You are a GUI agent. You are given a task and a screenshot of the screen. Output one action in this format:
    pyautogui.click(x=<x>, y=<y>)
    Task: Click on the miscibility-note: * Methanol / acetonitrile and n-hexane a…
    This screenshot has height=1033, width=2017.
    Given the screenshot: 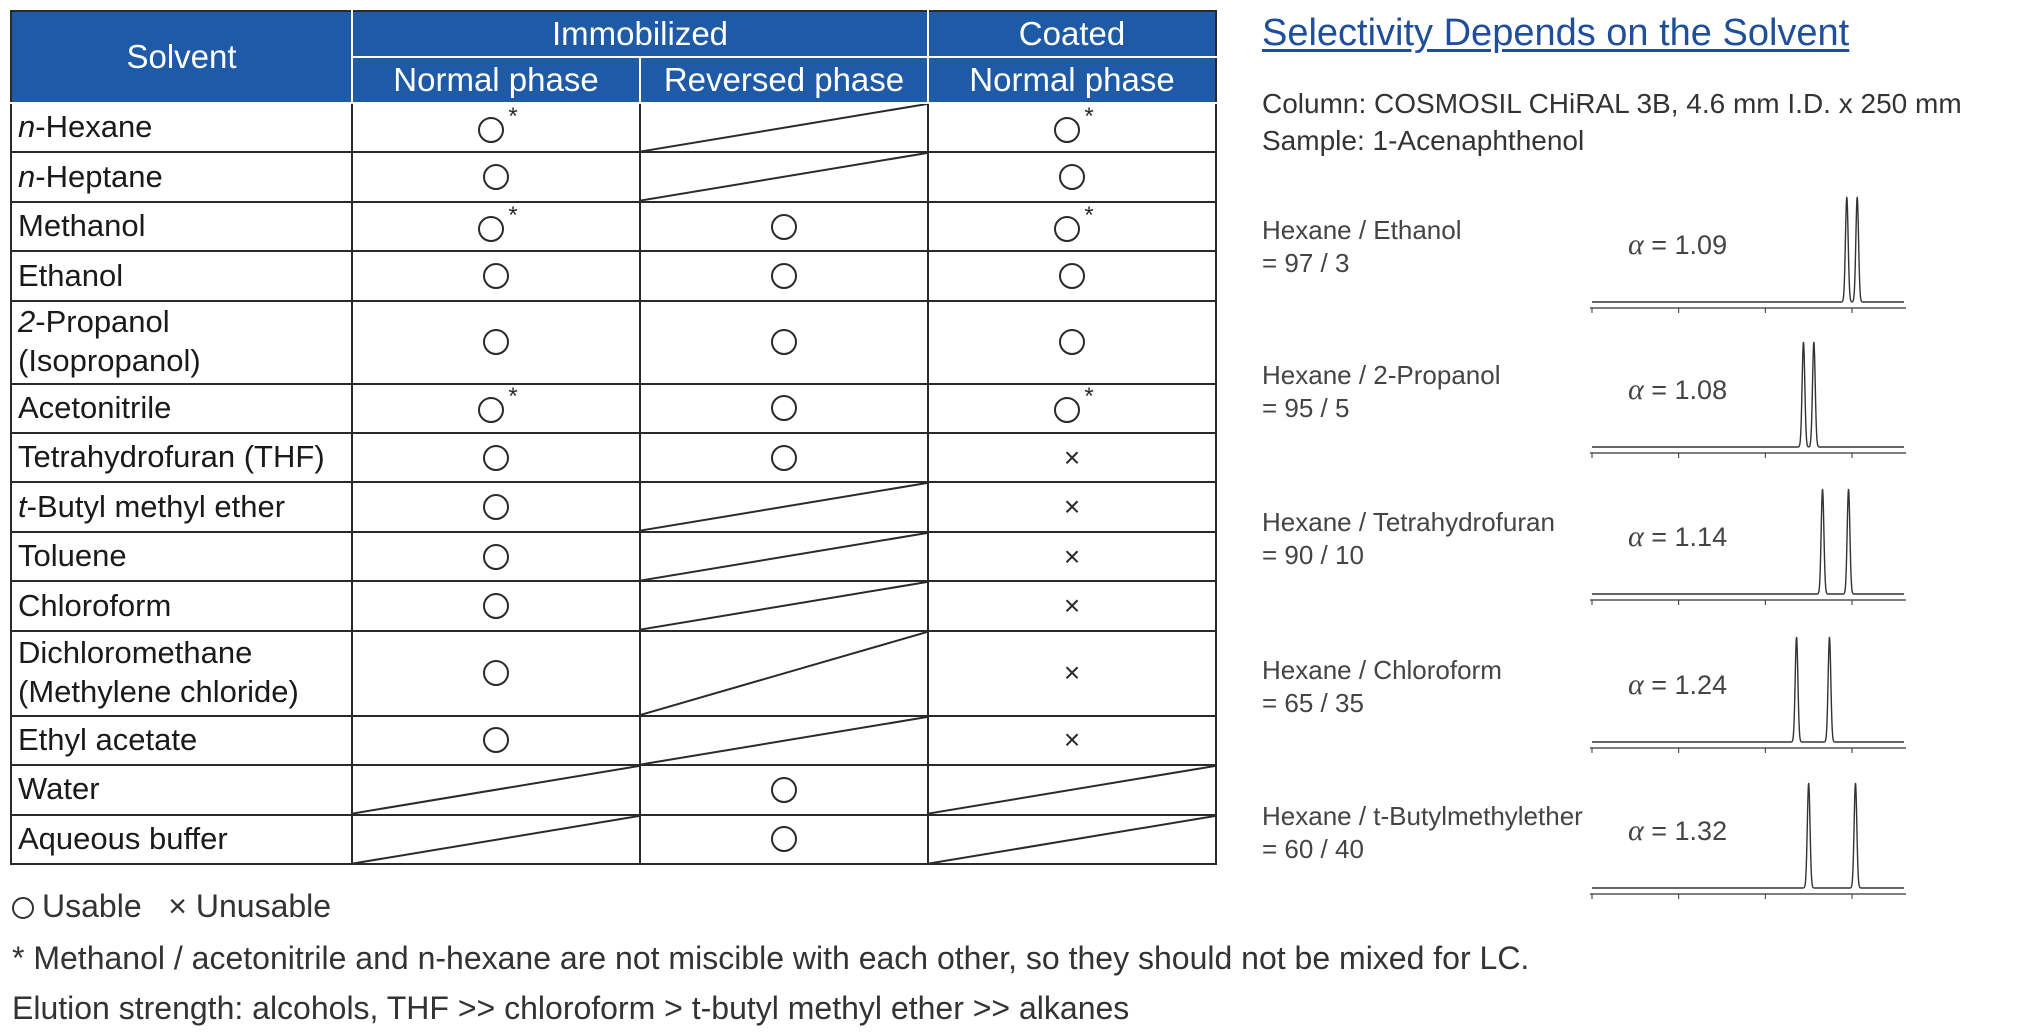 What is the action you would take?
    pyautogui.click(x=771, y=958)
    